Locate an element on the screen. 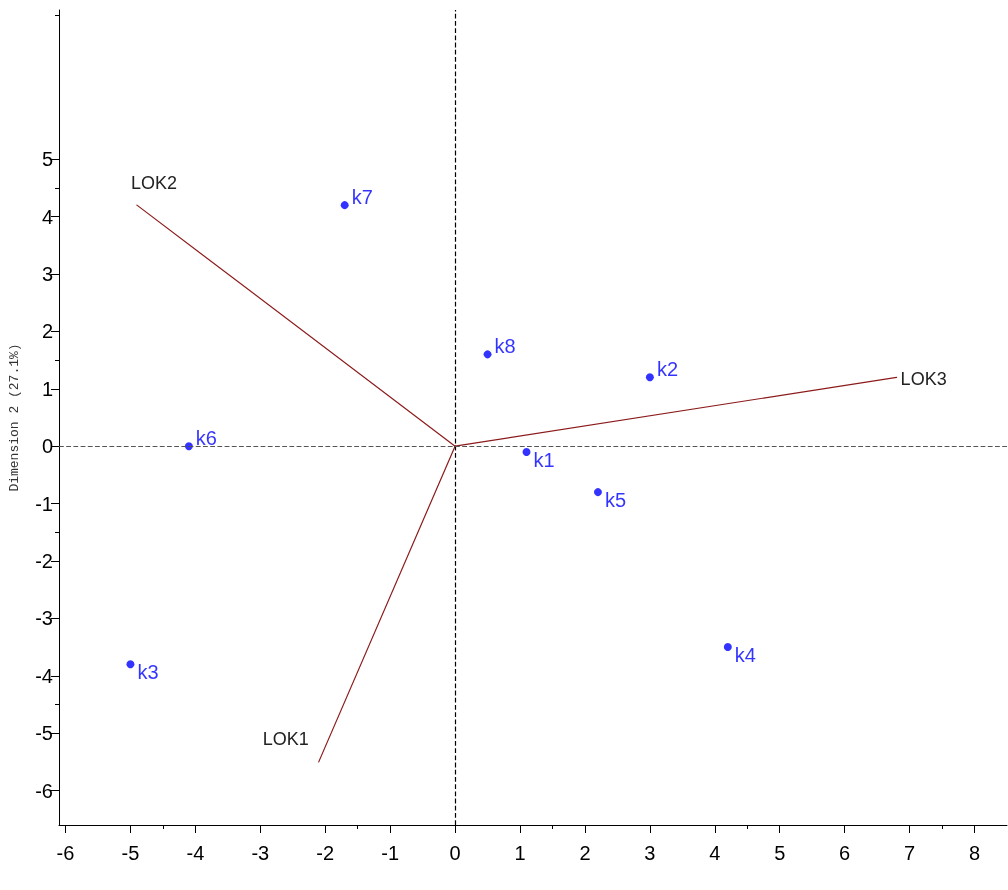 Image resolution: width=1008 pixels, height=890 pixels. y-tick-label: -5 is located at coordinates (44, 733).